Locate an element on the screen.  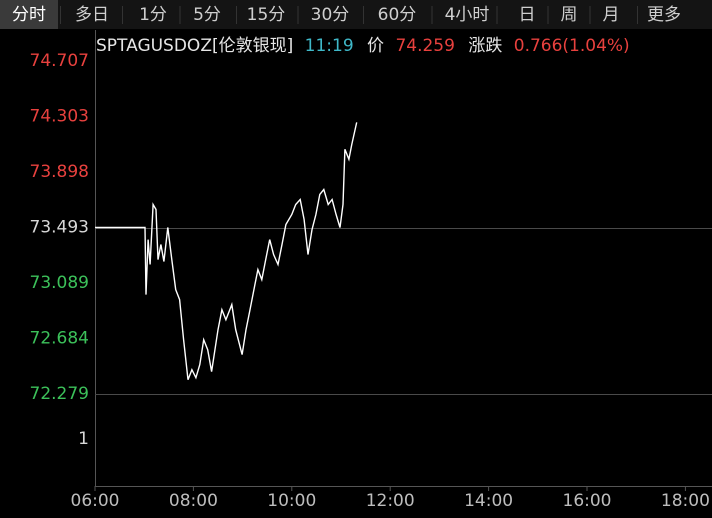
volume-tick-label: 1 is located at coordinates (83, 439).